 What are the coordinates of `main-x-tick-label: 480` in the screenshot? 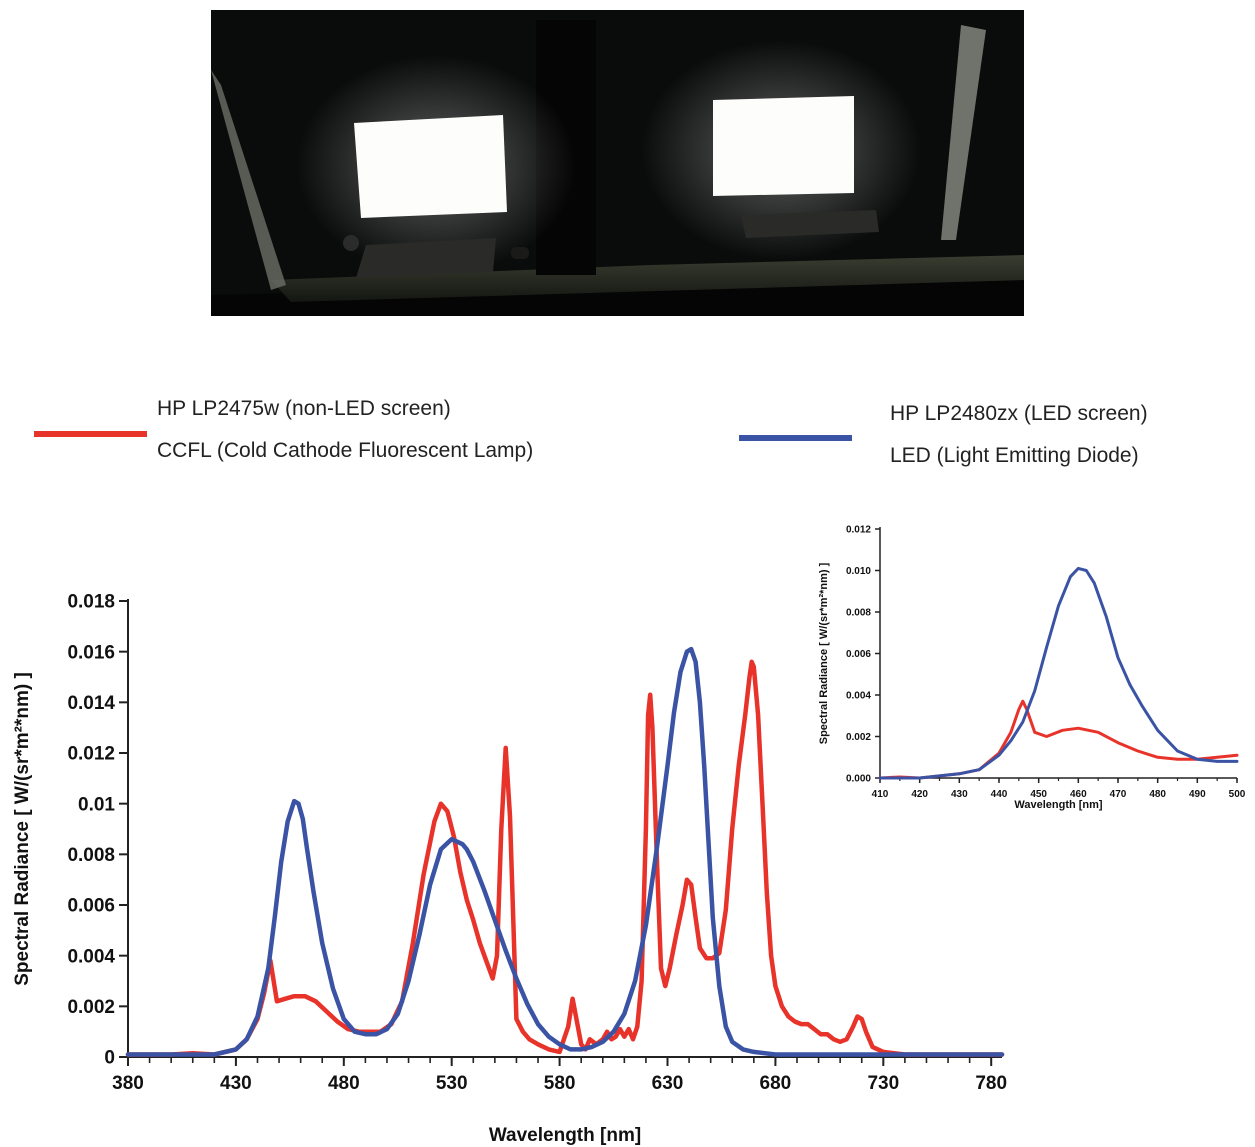 It's located at (344, 1083).